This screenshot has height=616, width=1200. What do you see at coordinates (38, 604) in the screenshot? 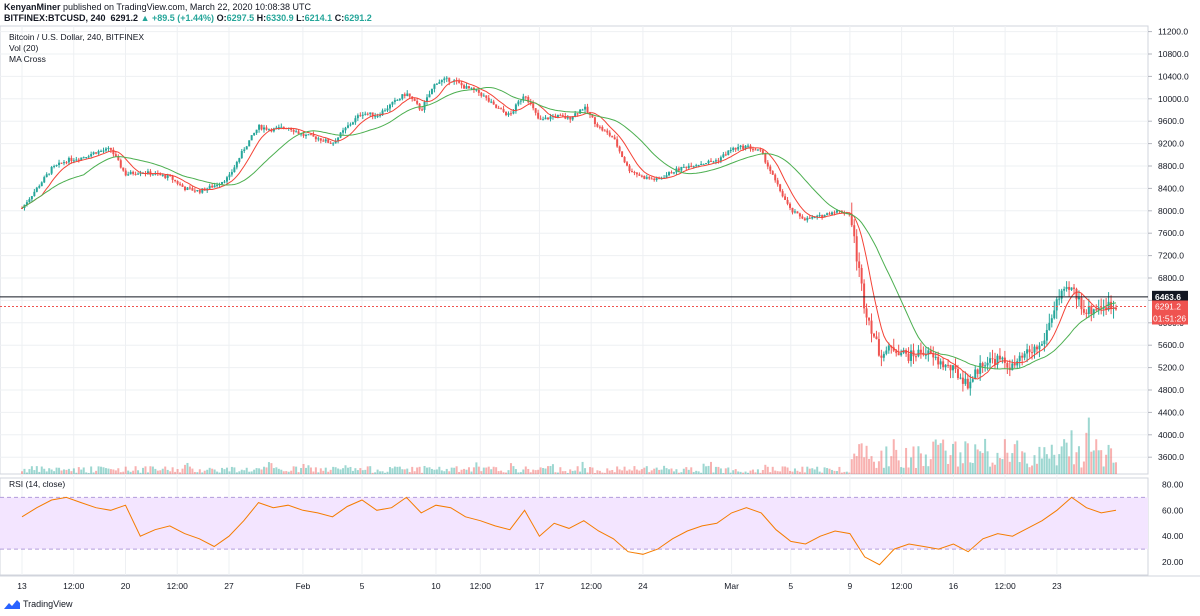
I see `footer-logo: TradingView` at bounding box center [38, 604].